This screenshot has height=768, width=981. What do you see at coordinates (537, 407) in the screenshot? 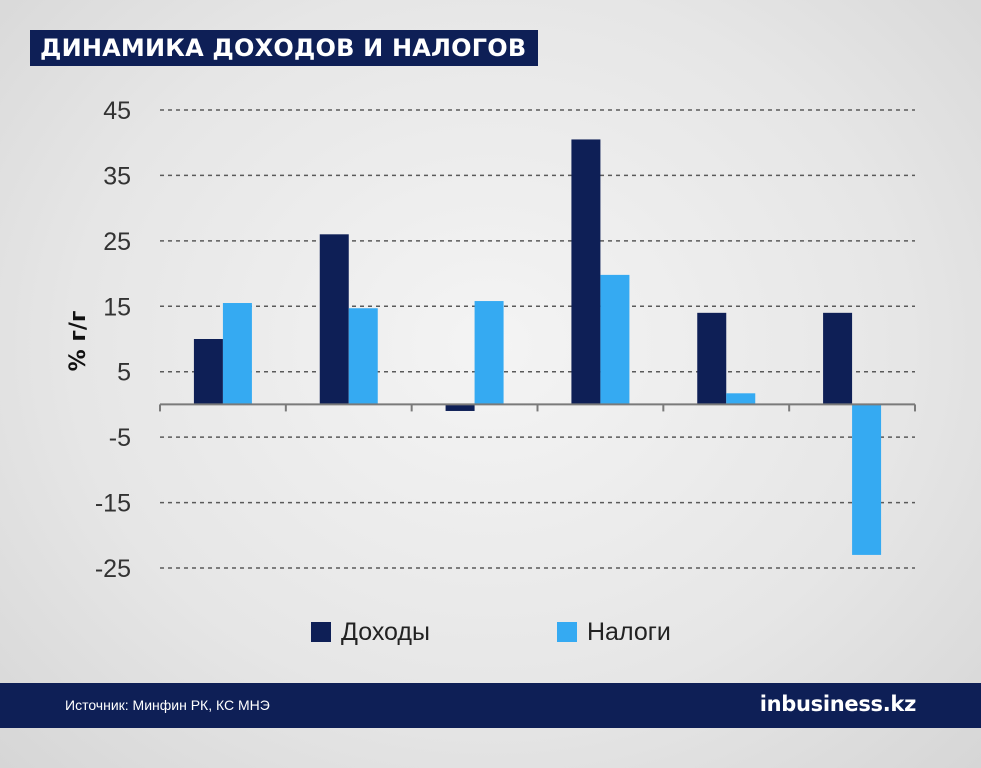
I see `x-axis` at bounding box center [537, 407].